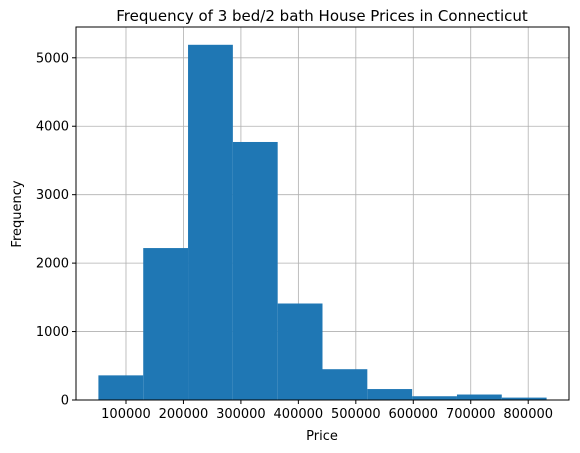 This screenshot has width=580, height=453. I want to click on y-tick-label-1: 1000, so click(52, 332).